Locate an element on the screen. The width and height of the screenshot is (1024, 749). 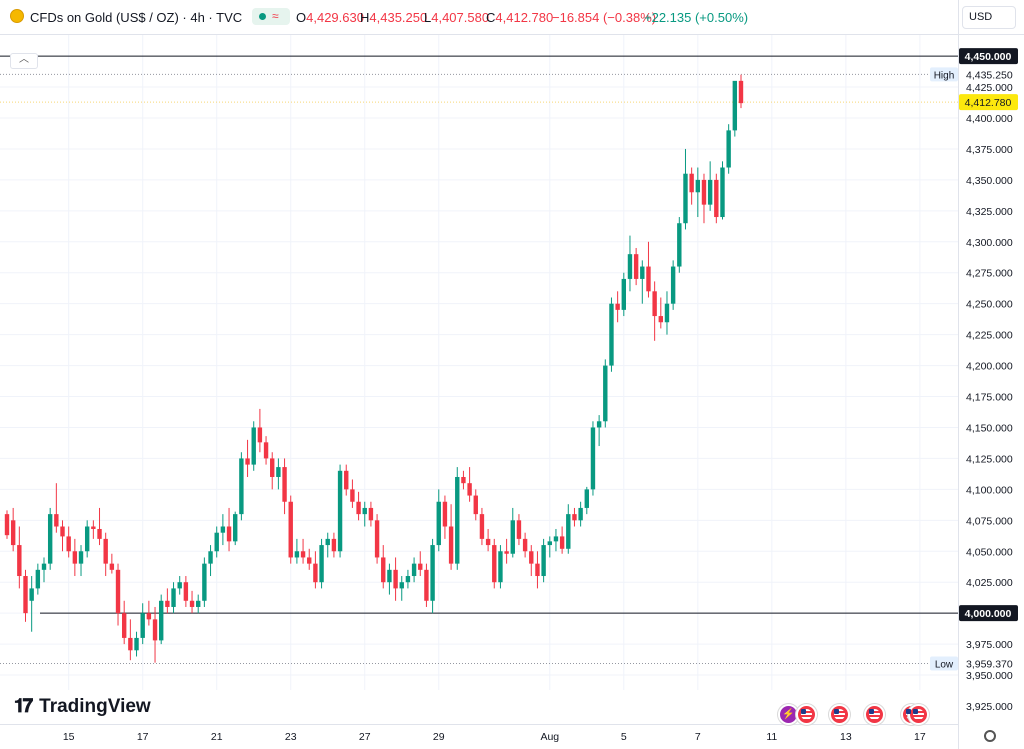
y-tick-label: 4,125.000 is located at coordinates (989, 459).